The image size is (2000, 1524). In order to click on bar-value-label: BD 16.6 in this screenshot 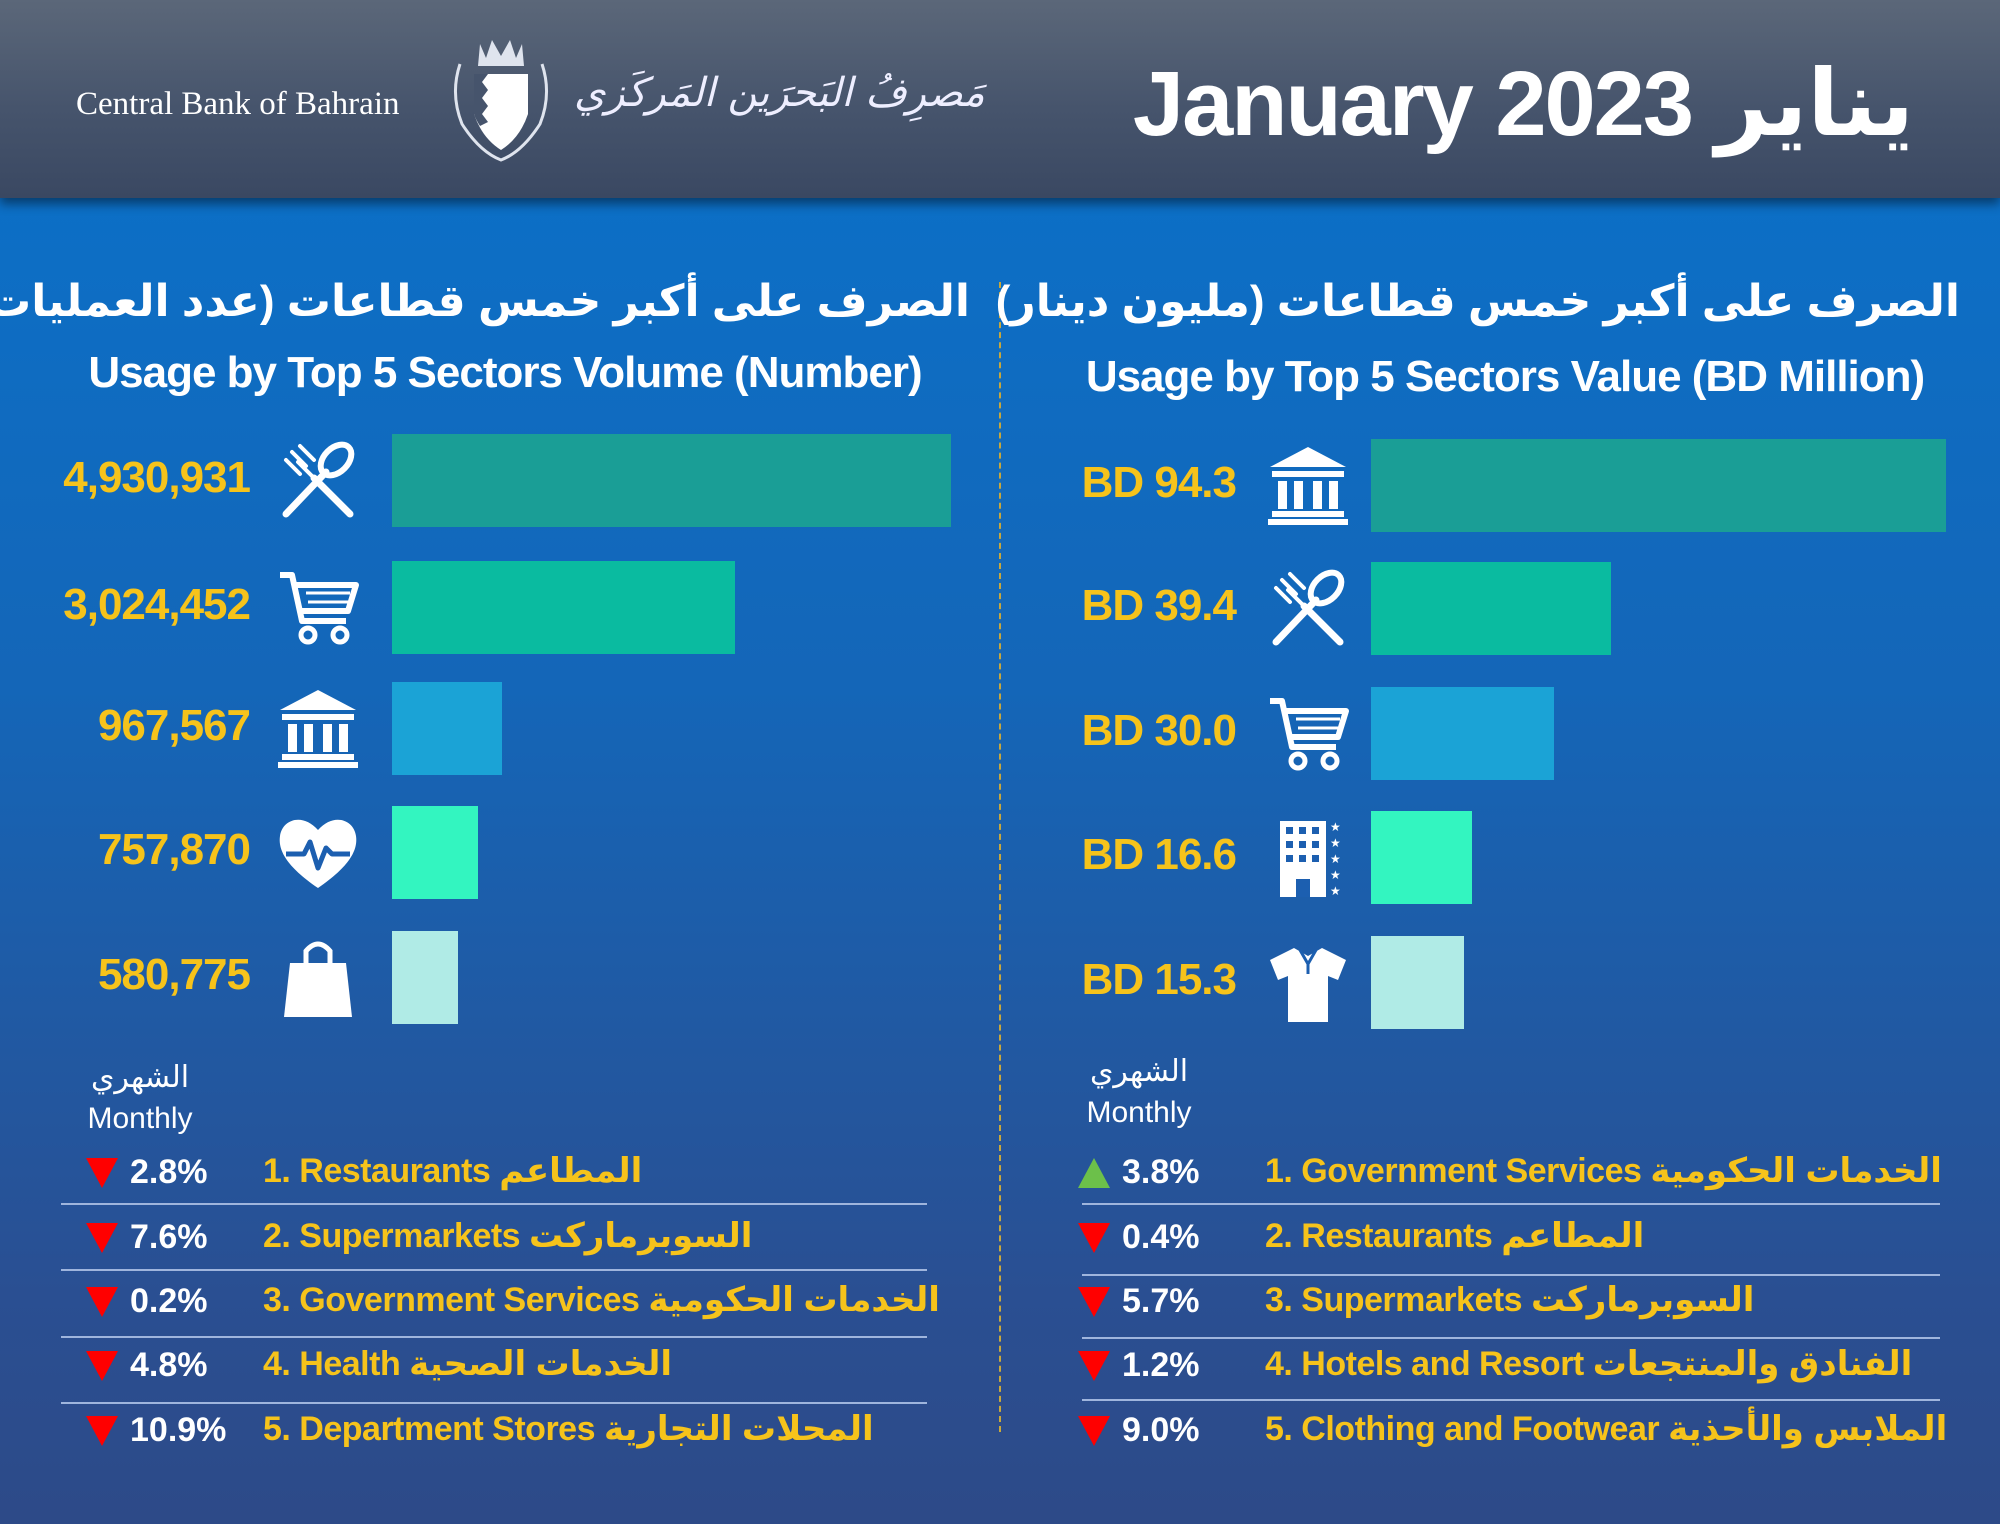, I will do `click(1159, 854)`.